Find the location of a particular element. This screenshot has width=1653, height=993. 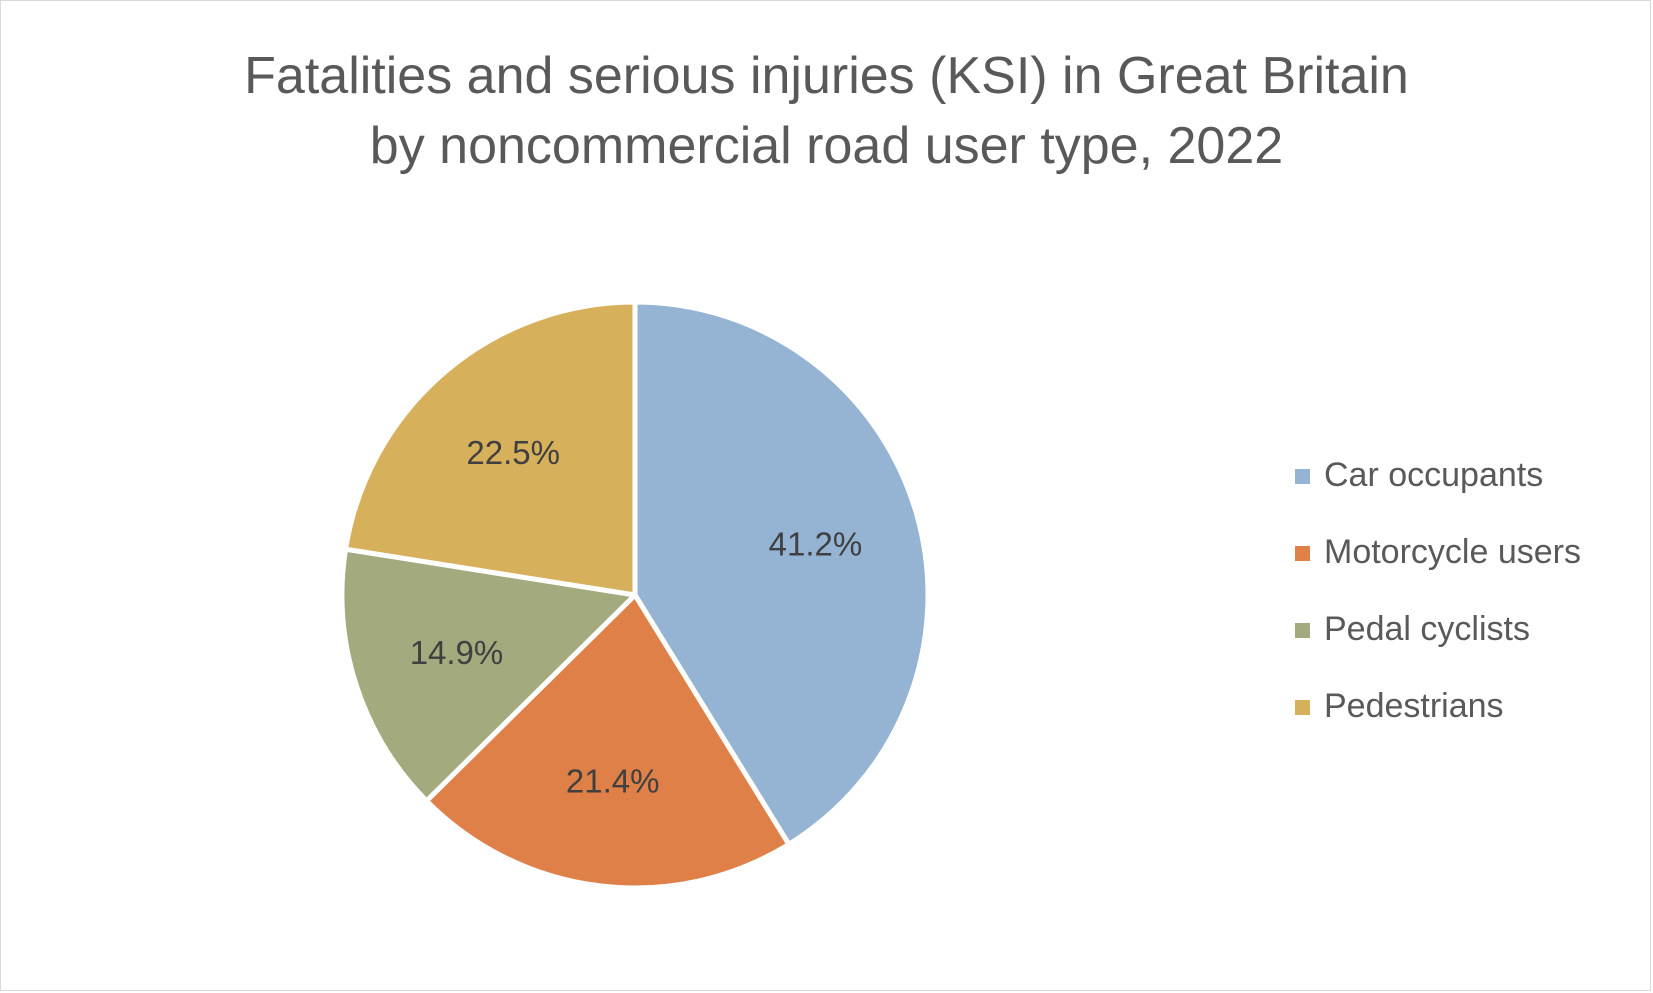

legend-item-pedal-cyclists: Pedal cyclists is located at coordinates (1438, 647).